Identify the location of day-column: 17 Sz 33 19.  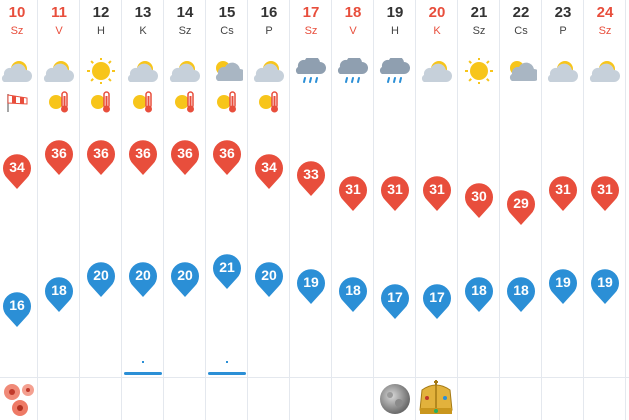
(311, 210).